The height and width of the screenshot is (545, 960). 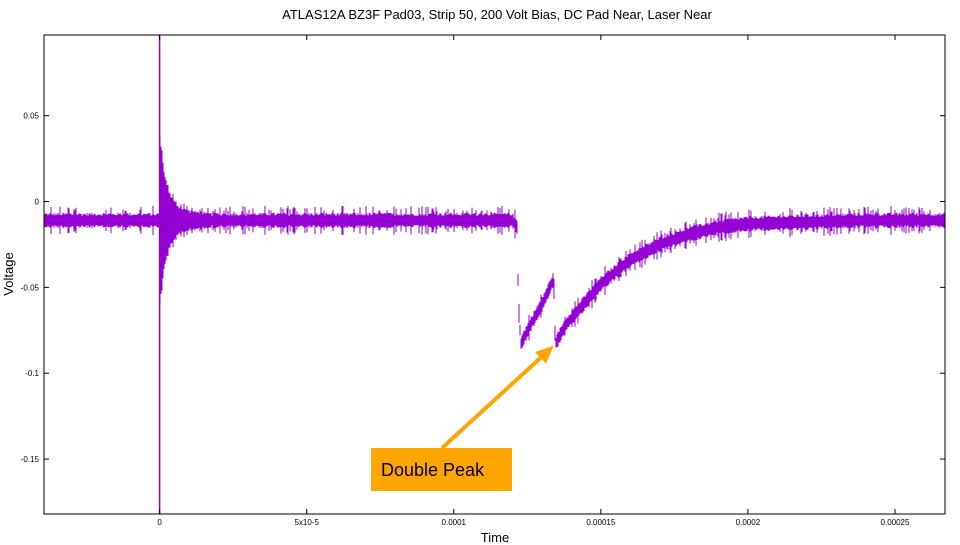 What do you see at coordinates (748, 522) in the screenshot?
I see `x-tick-label: 0.0002` at bounding box center [748, 522].